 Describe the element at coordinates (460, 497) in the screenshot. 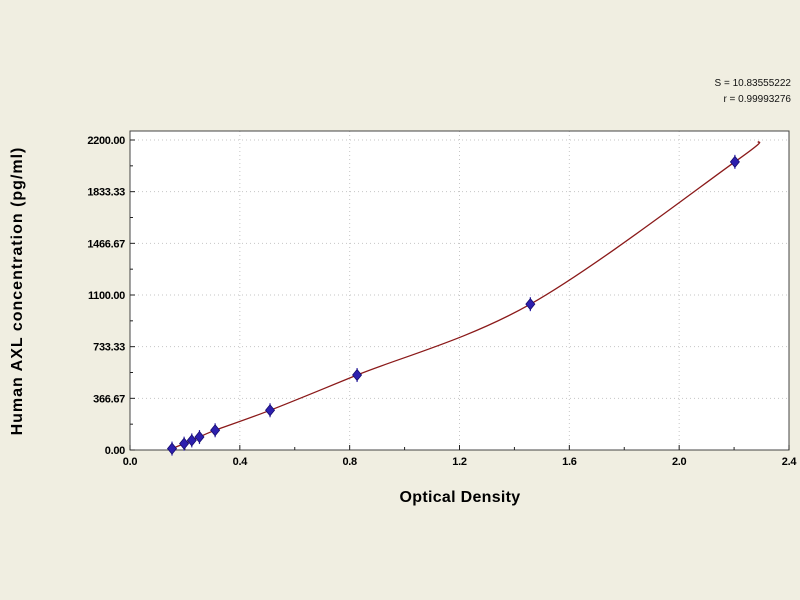

I see `x-axis-title: Optical Density` at that location.